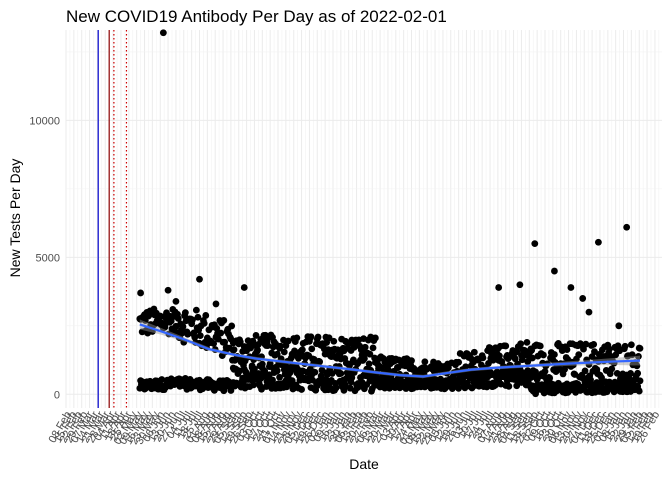  I want to click on y-axis-title: New Tests Per Day, so click(15, 218).